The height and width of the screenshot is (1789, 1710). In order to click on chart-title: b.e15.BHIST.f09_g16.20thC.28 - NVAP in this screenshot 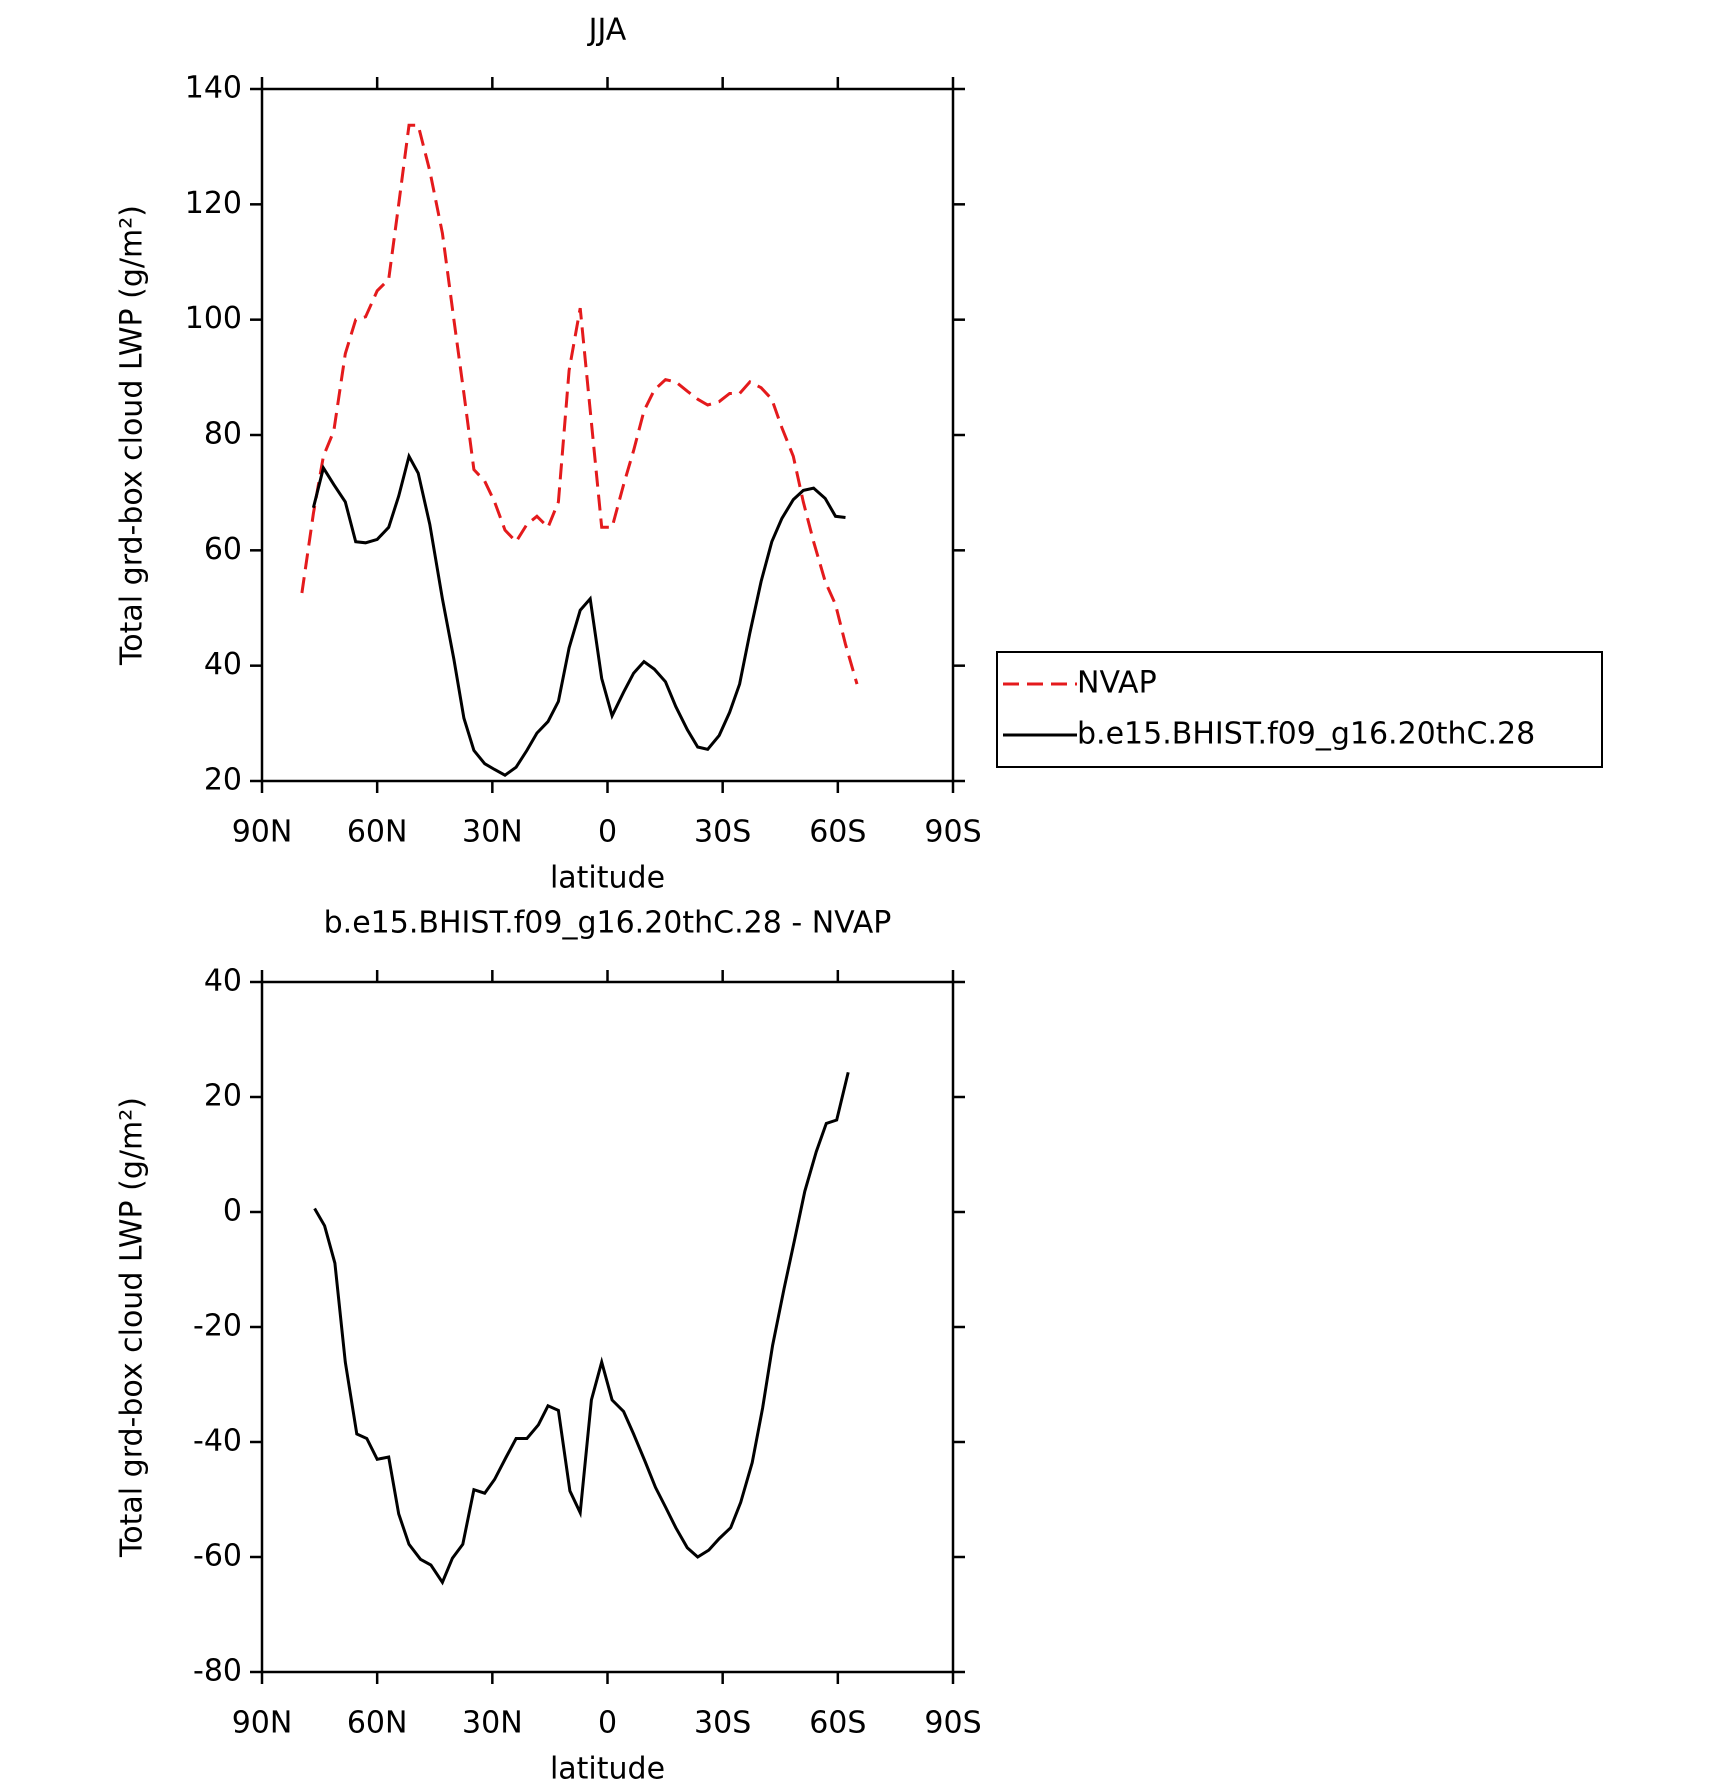, I will do `click(608, 923)`.